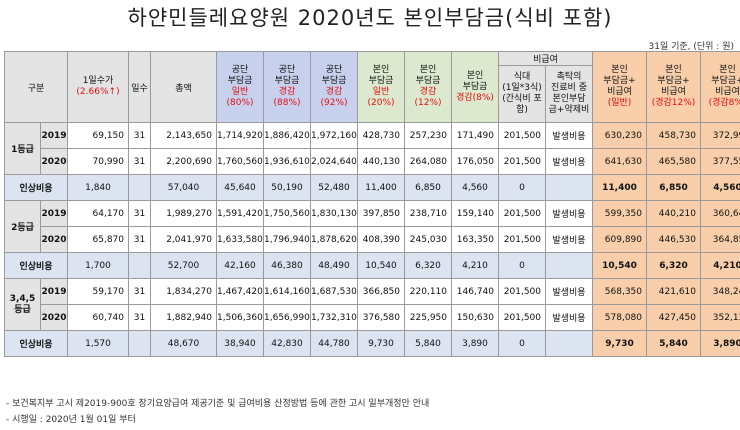 The height and width of the screenshot is (430, 740). I want to click on self-reduce12-cell: 6,320, so click(428, 265).